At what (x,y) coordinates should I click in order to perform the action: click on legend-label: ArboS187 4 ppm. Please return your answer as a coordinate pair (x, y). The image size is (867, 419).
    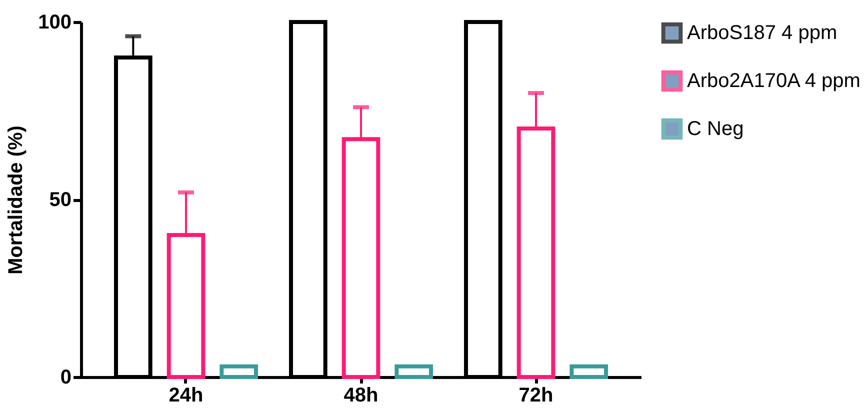
    Looking at the image, I should click on (762, 33).